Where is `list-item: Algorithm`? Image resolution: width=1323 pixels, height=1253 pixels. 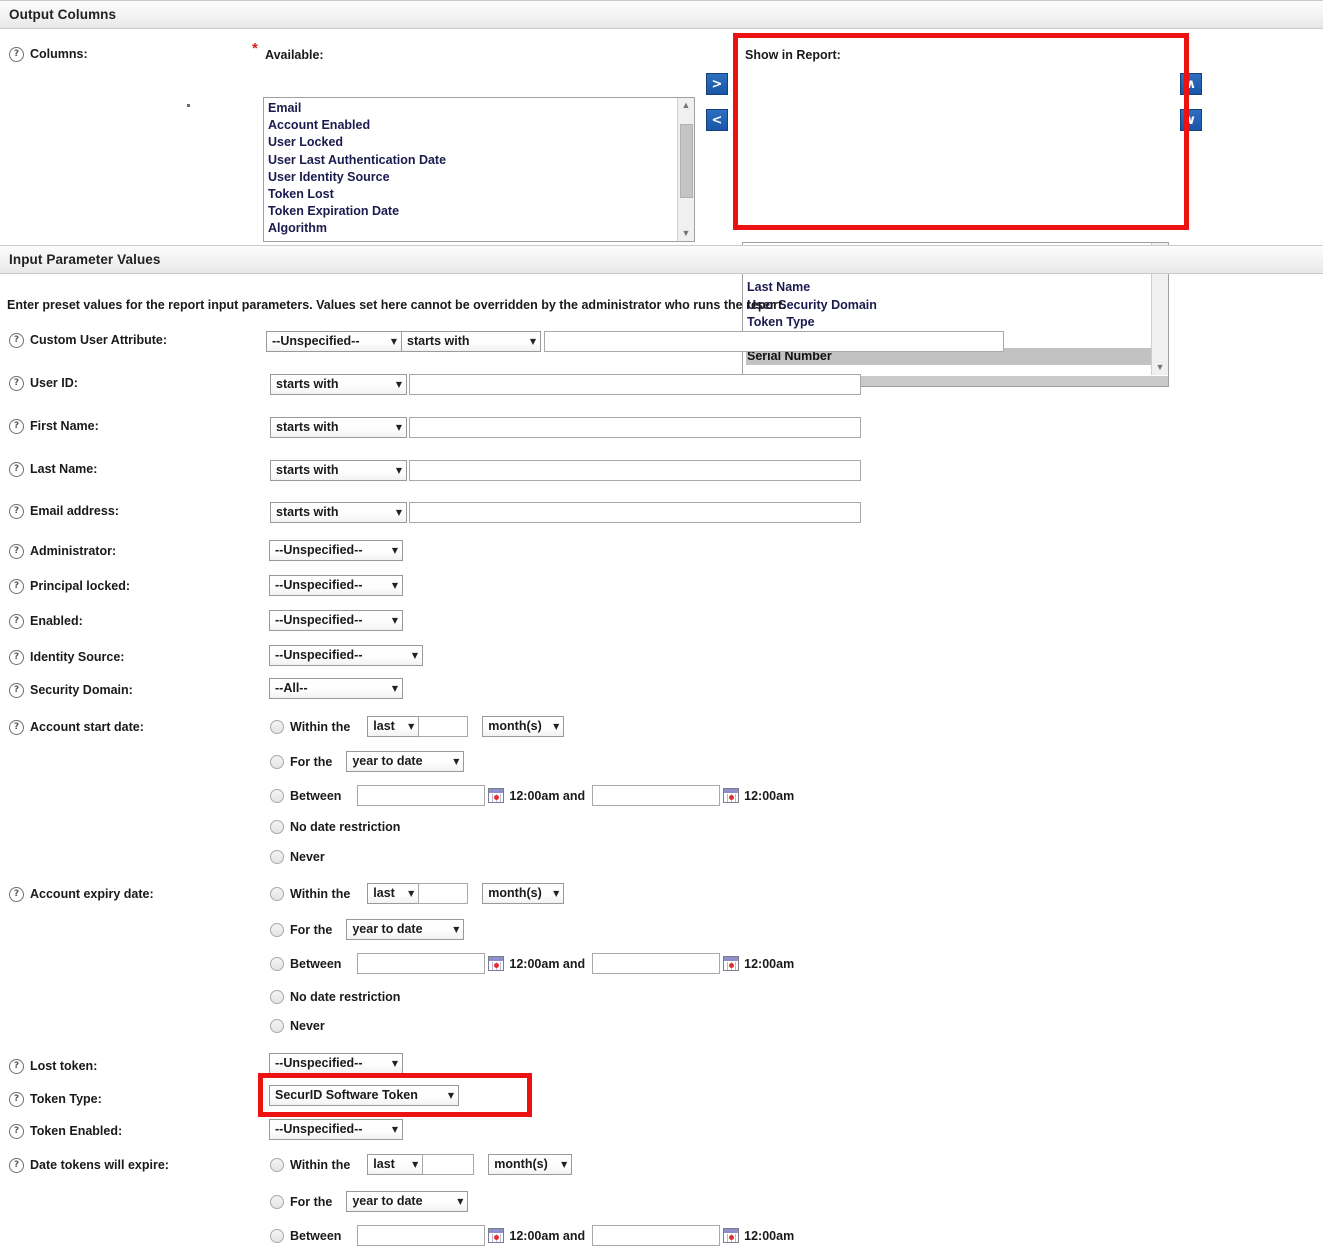 list-item: Algorithm is located at coordinates (298, 228).